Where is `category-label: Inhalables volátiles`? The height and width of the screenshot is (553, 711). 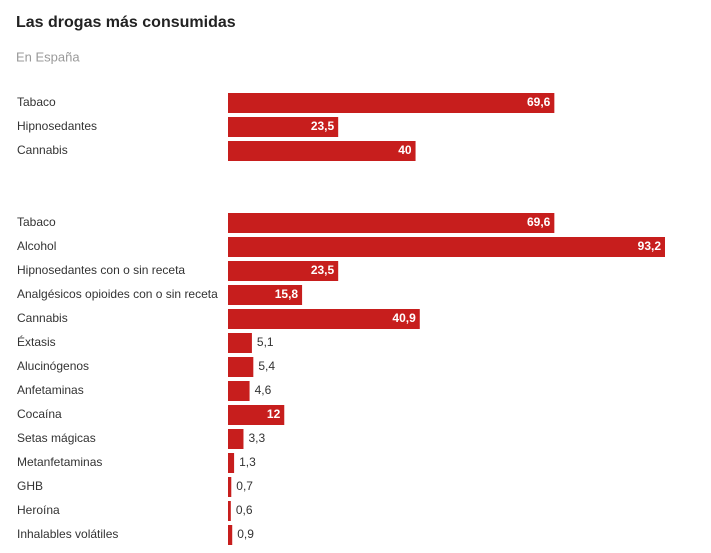
category-label: Inhalables volátiles is located at coordinates (67, 534).